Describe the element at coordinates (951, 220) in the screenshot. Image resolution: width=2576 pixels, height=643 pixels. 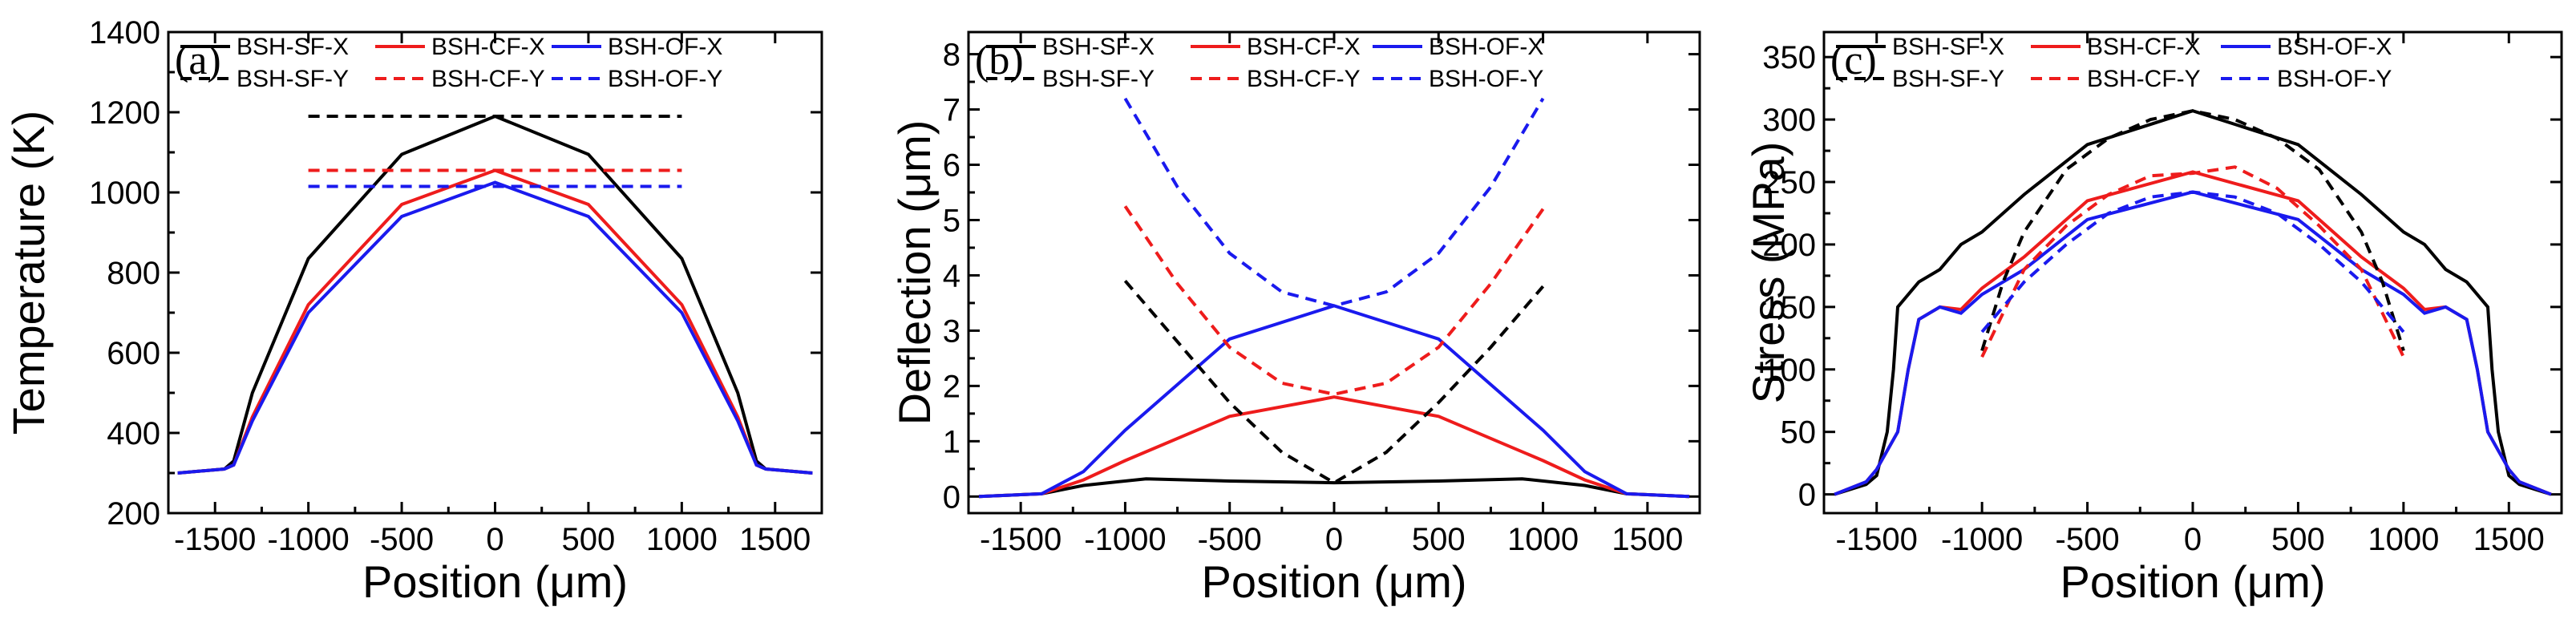
I see `y-tick-label: 5` at that location.